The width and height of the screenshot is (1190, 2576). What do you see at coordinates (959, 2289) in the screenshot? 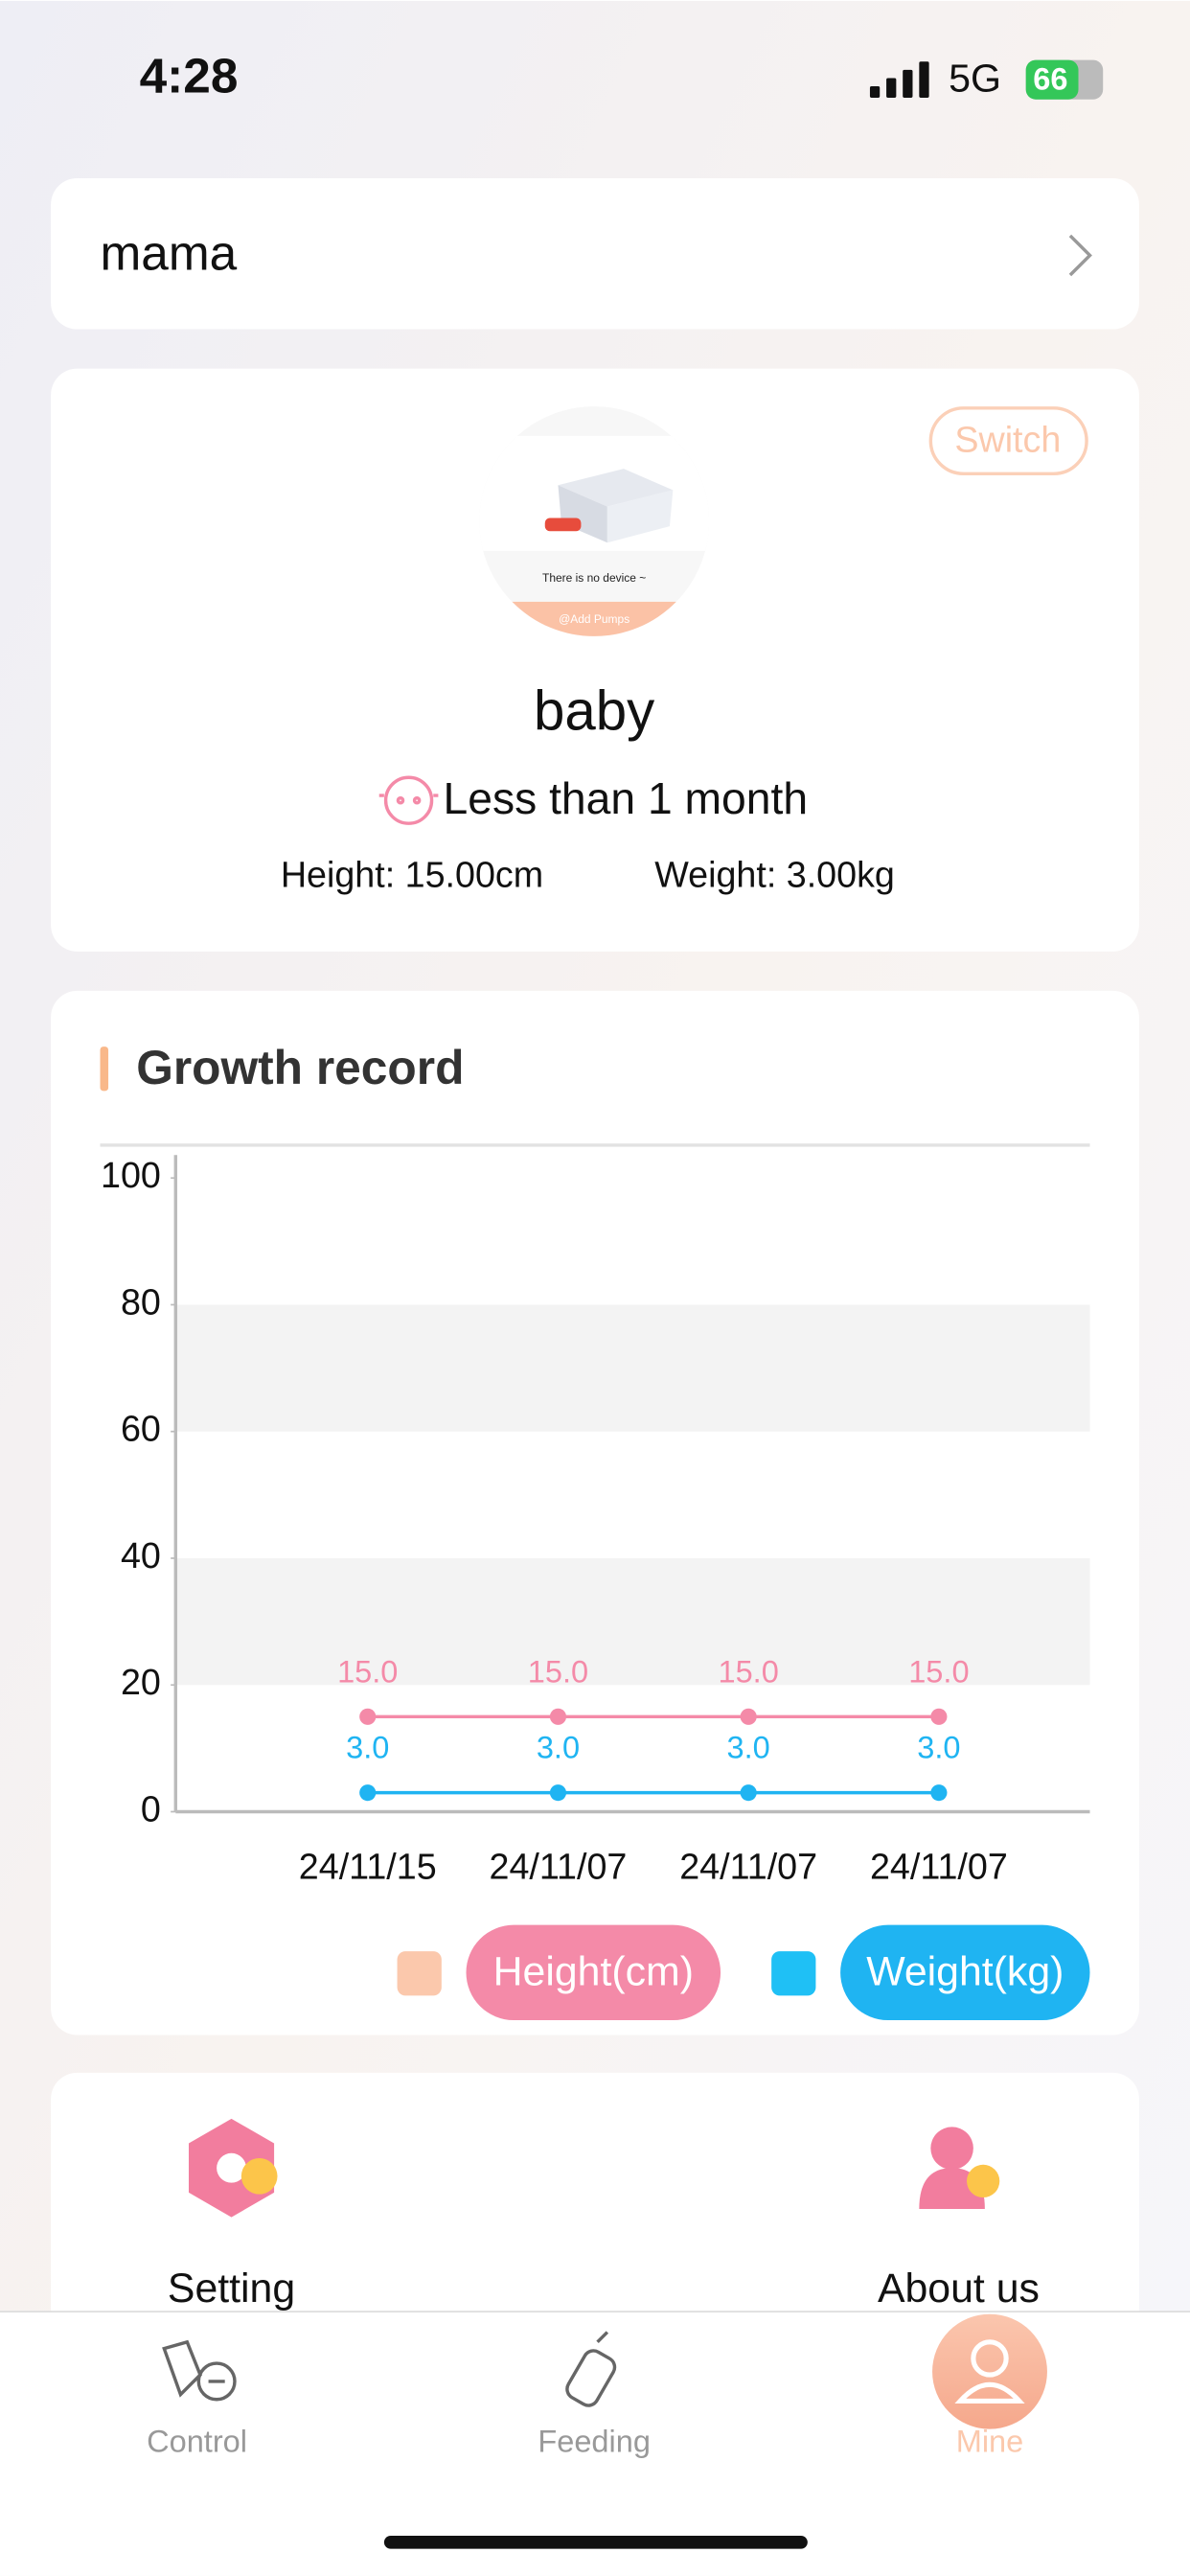
I see `menu-item: About us` at bounding box center [959, 2289].